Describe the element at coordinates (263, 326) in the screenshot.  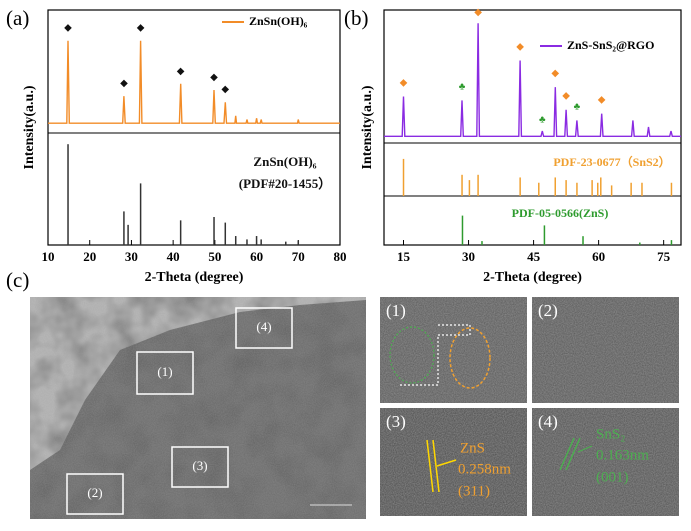
I see `region-label: (4)` at that location.